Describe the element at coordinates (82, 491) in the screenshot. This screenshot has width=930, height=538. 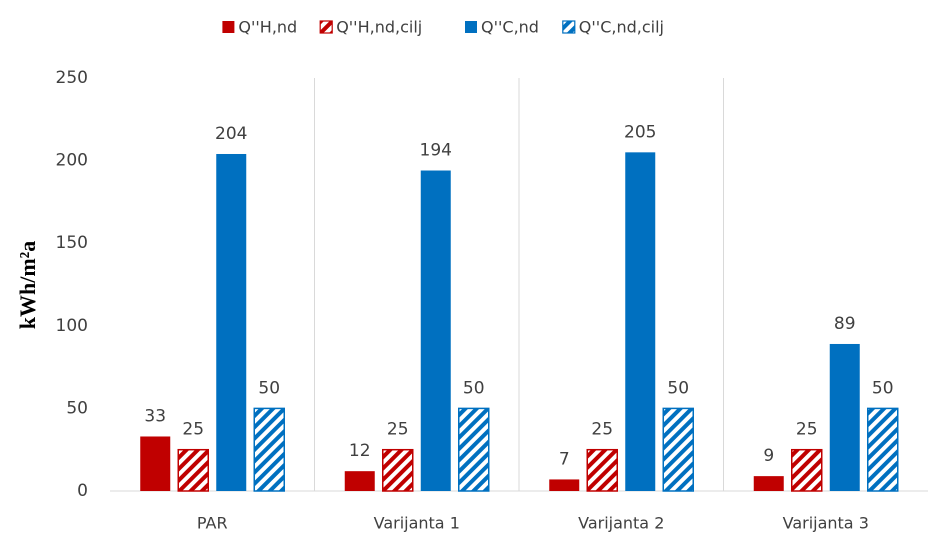
I see `y-tick-label: 0` at that location.